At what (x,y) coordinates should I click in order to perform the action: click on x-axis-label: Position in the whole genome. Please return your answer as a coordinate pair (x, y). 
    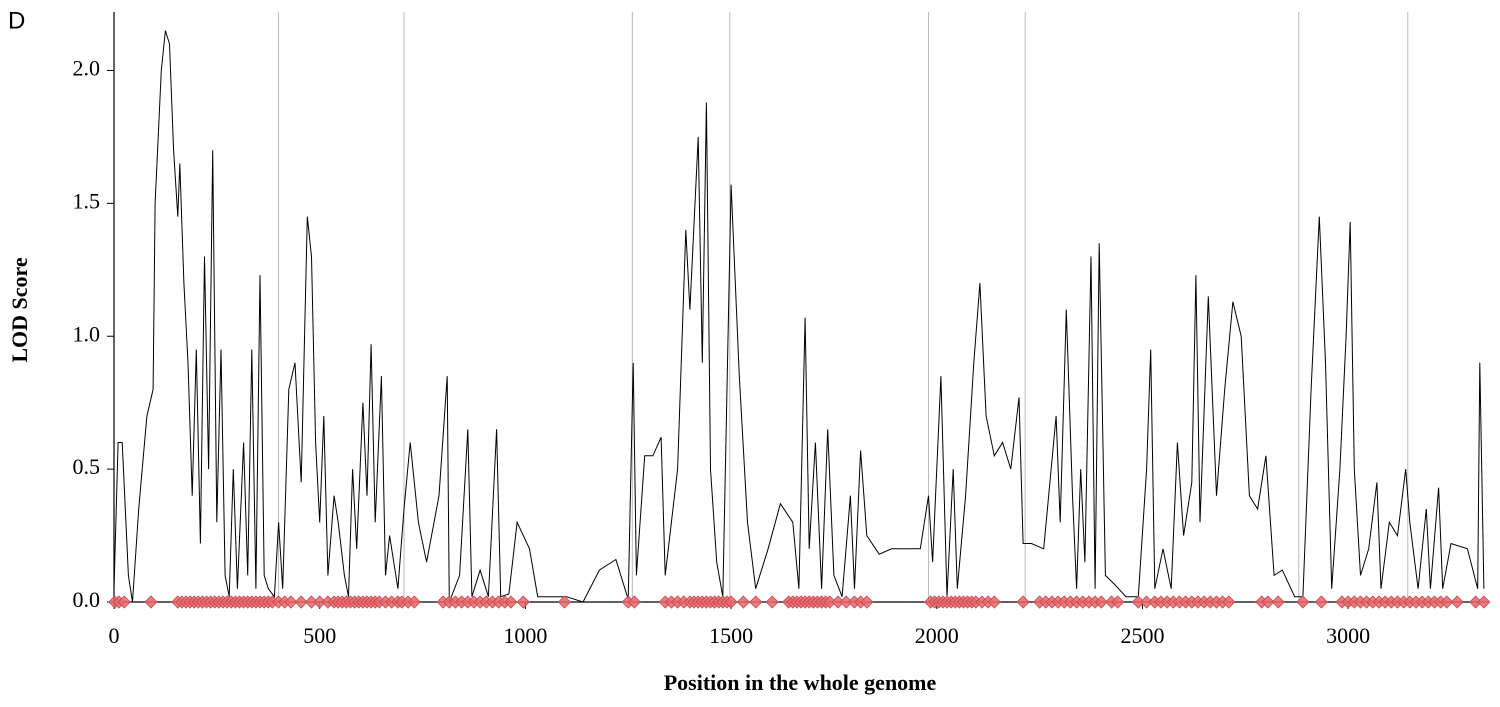
    Looking at the image, I should click on (800, 682).